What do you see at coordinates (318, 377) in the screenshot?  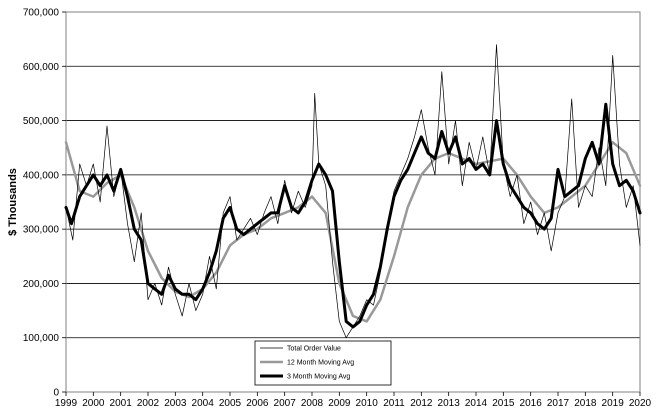 I see `legend-label-2: 3 Month Moving Avg` at bounding box center [318, 377].